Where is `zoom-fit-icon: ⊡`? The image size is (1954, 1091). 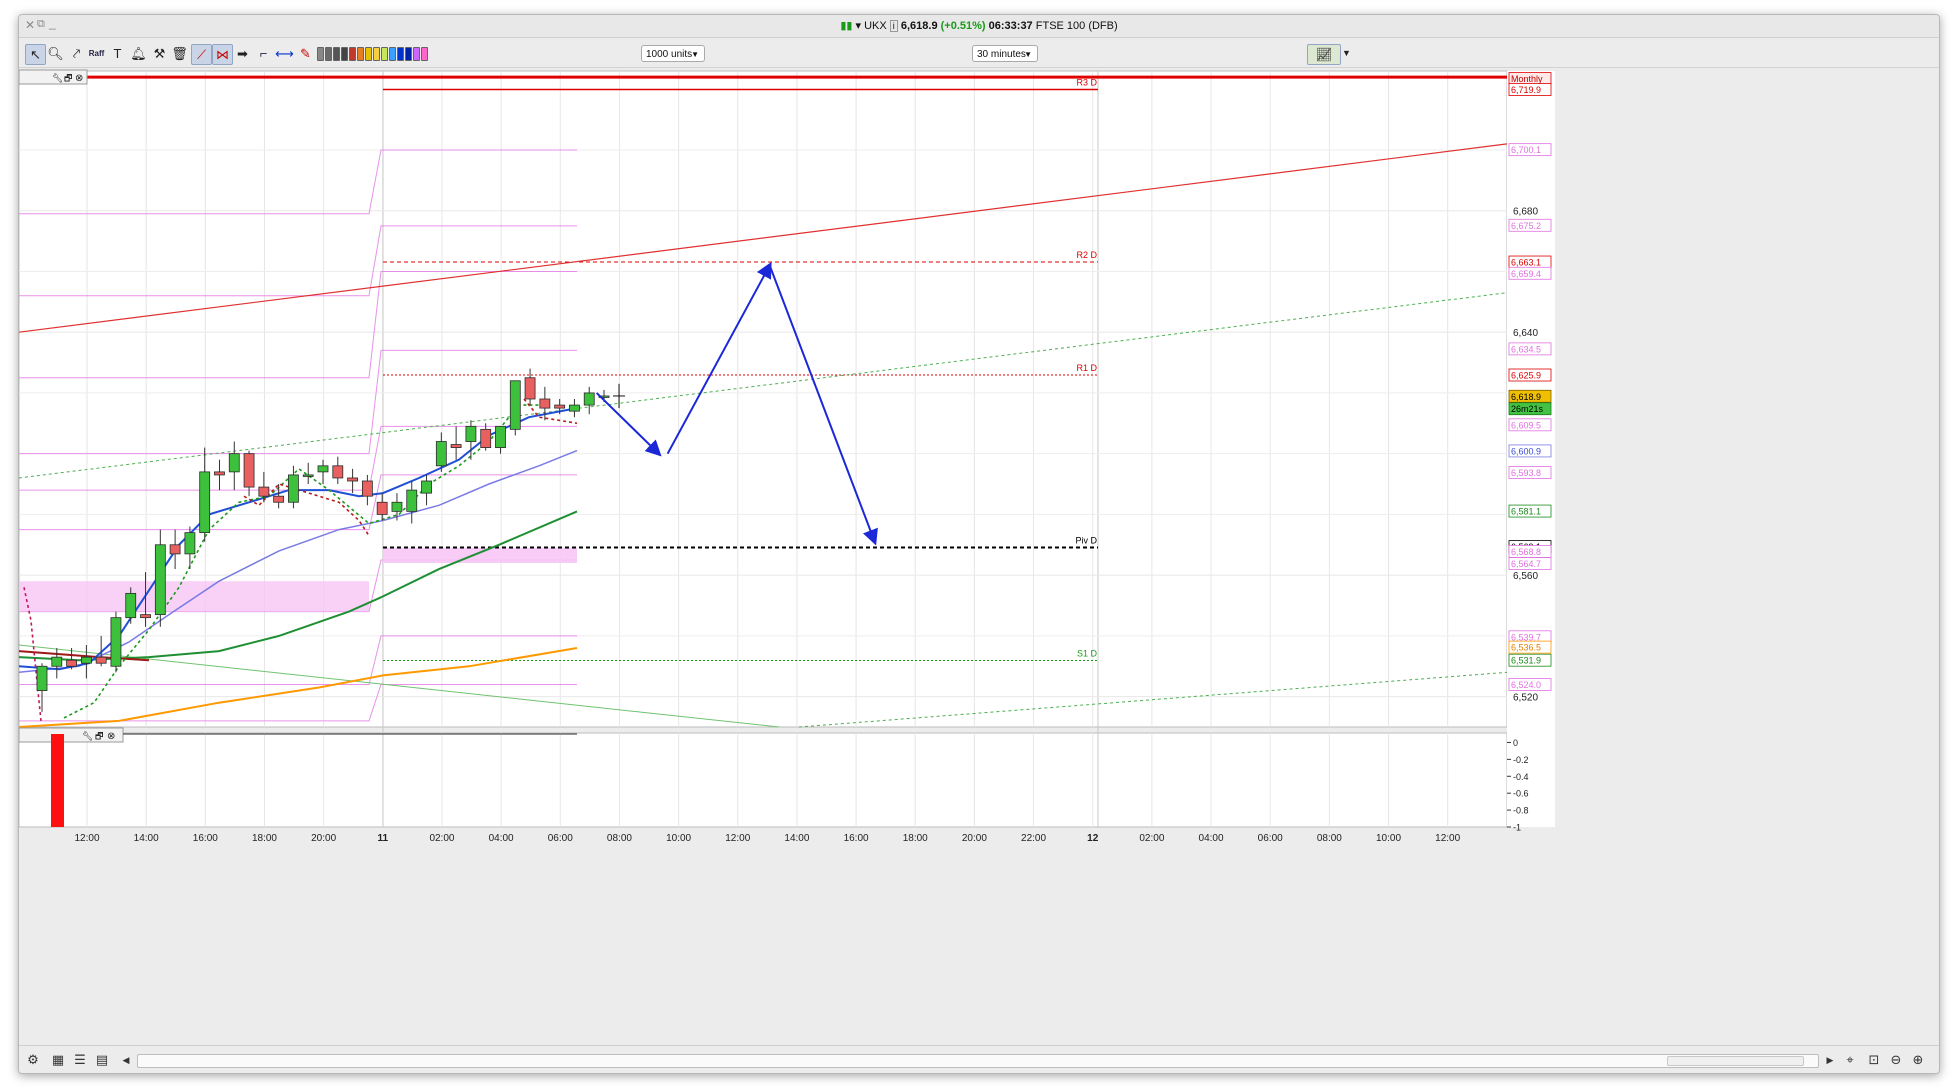 zoom-fit-icon: ⊡ is located at coordinates (1874, 1059).